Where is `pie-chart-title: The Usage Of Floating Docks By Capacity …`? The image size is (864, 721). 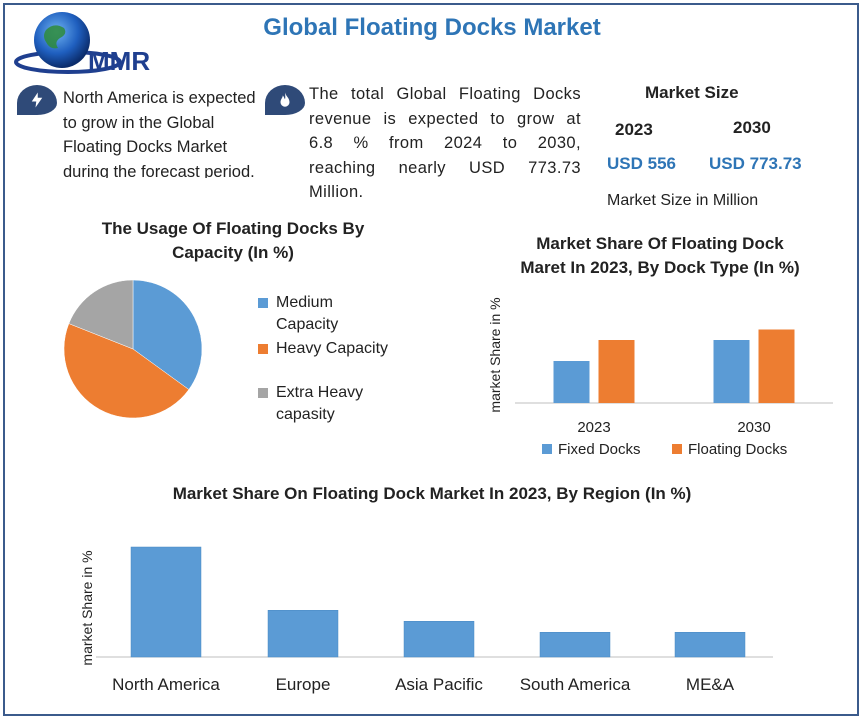
pie-chart-title: The Usage Of Floating Docks By Capacity … is located at coordinates (233, 241).